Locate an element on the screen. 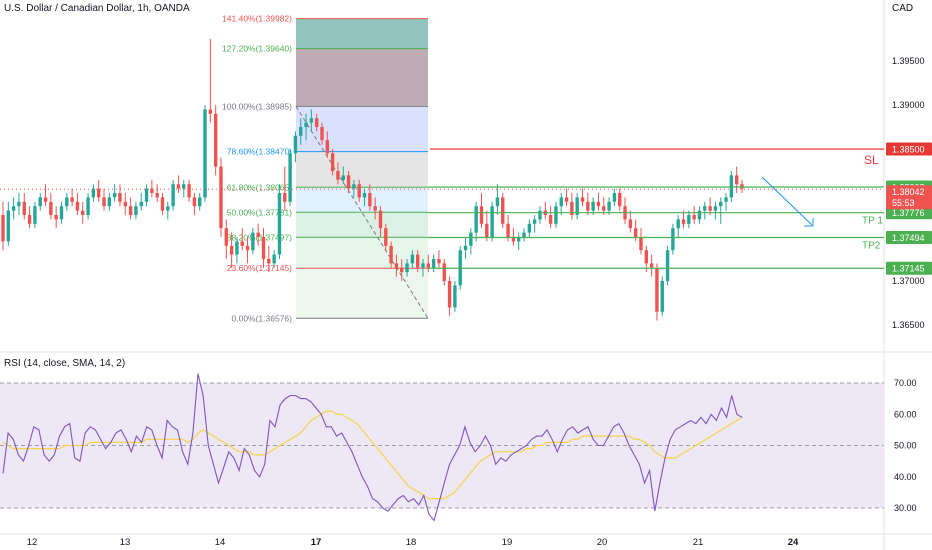 The height and width of the screenshot is (550, 932). fib-level-label: 38.20%(1.37497) is located at coordinates (259, 237).